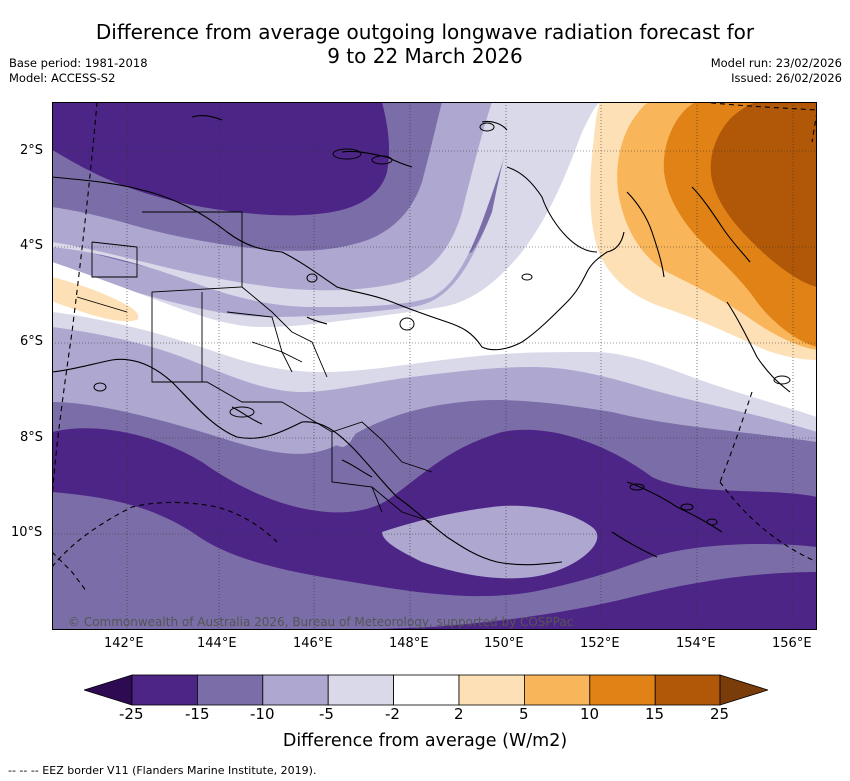  What do you see at coordinates (32, 437) in the screenshot?
I see `lat-label-8s: 8°S` at bounding box center [32, 437].